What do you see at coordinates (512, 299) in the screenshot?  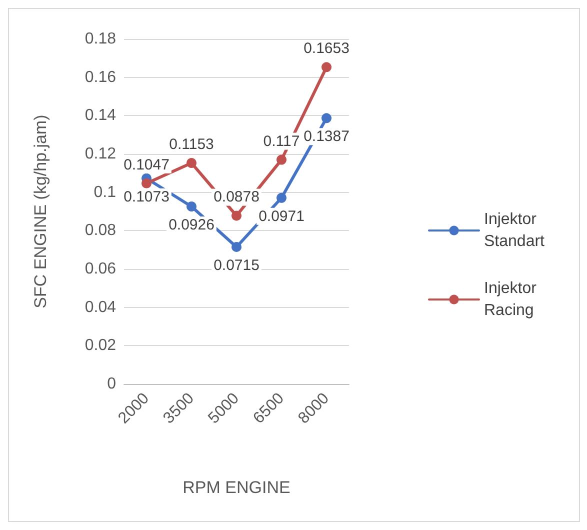 I see `legend-label: Injektor Racing` at bounding box center [512, 299].